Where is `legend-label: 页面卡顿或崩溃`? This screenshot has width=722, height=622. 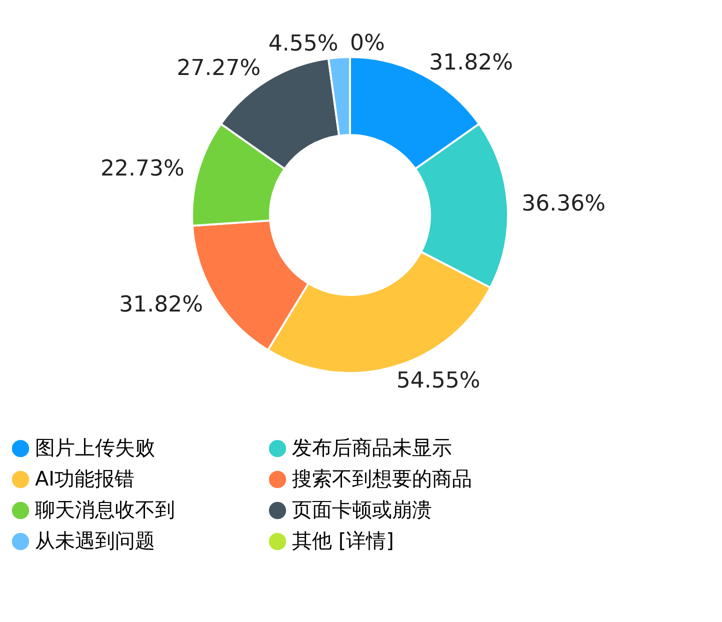 legend-label: 页面卡顿或崩溃 is located at coordinates (362, 510).